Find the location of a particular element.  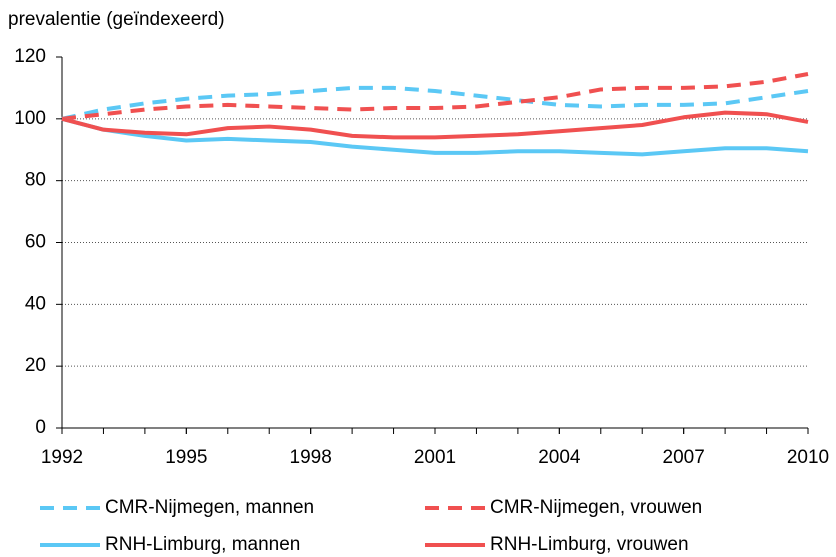

y-tick-label: 120 is located at coordinates (30, 56).